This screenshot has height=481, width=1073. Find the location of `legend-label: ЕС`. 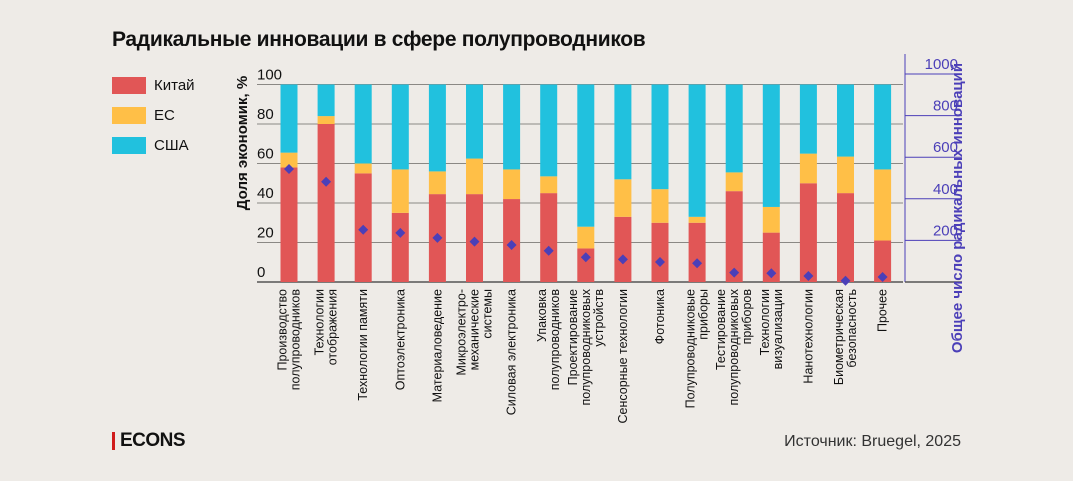

legend-label: ЕС is located at coordinates (164, 115).